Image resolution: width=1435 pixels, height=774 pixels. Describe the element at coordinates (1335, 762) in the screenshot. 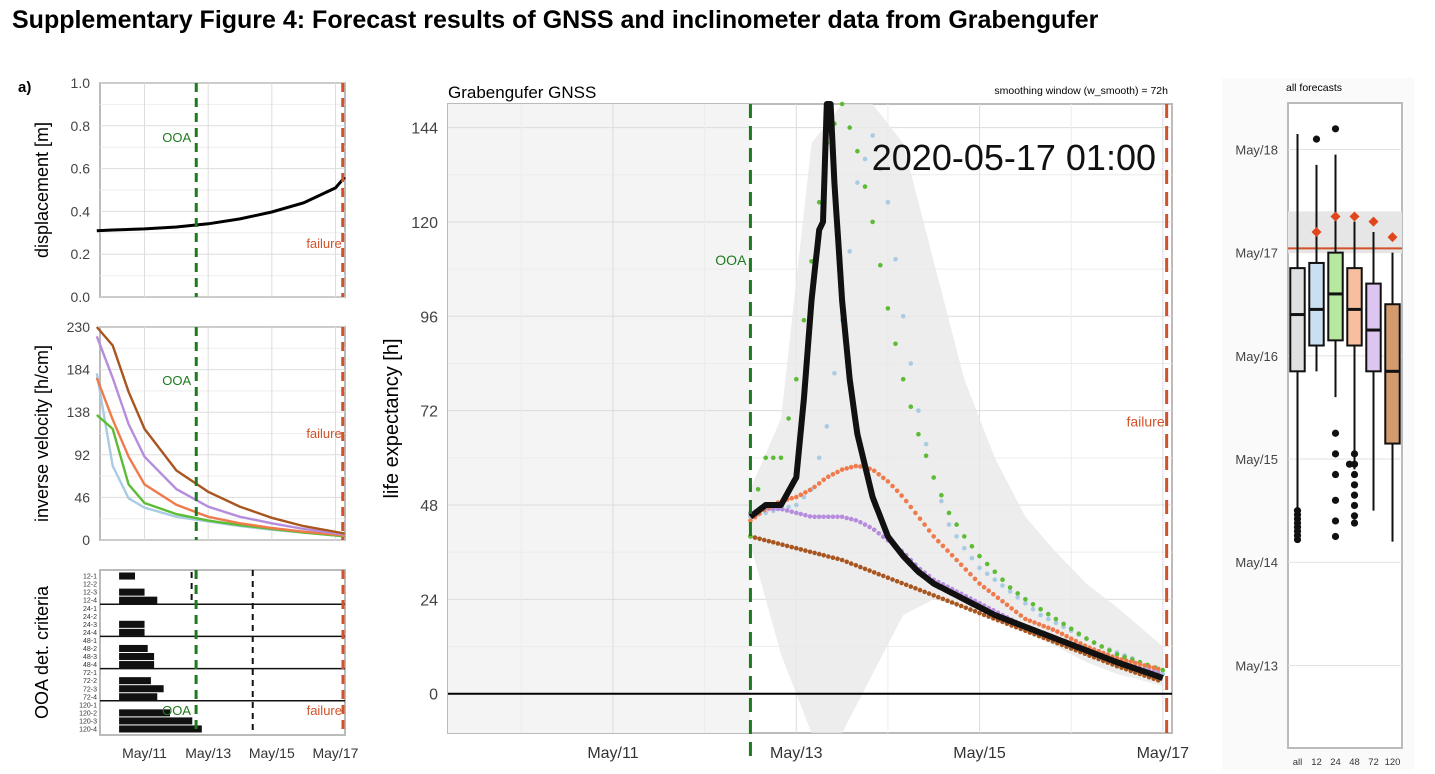

I see `x-tick-label: 24` at that location.